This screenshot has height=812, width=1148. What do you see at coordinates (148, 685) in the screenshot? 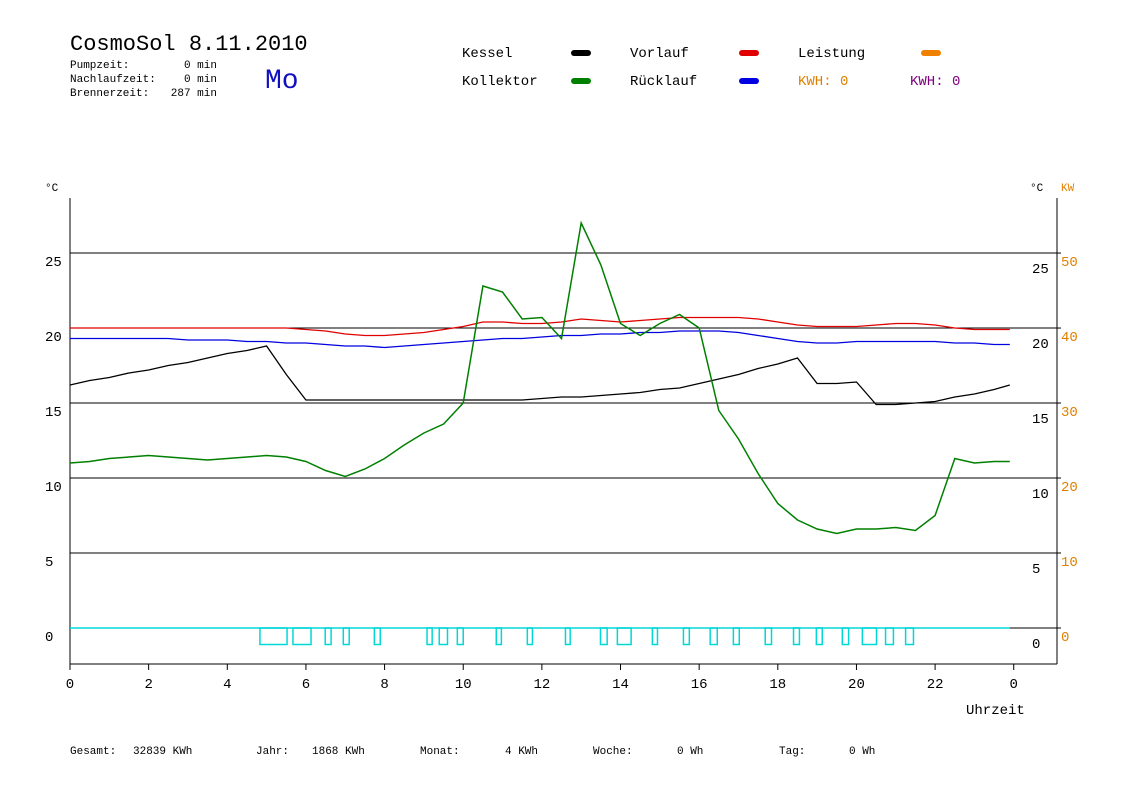
I see `x-tick-label: 2` at bounding box center [148, 685].